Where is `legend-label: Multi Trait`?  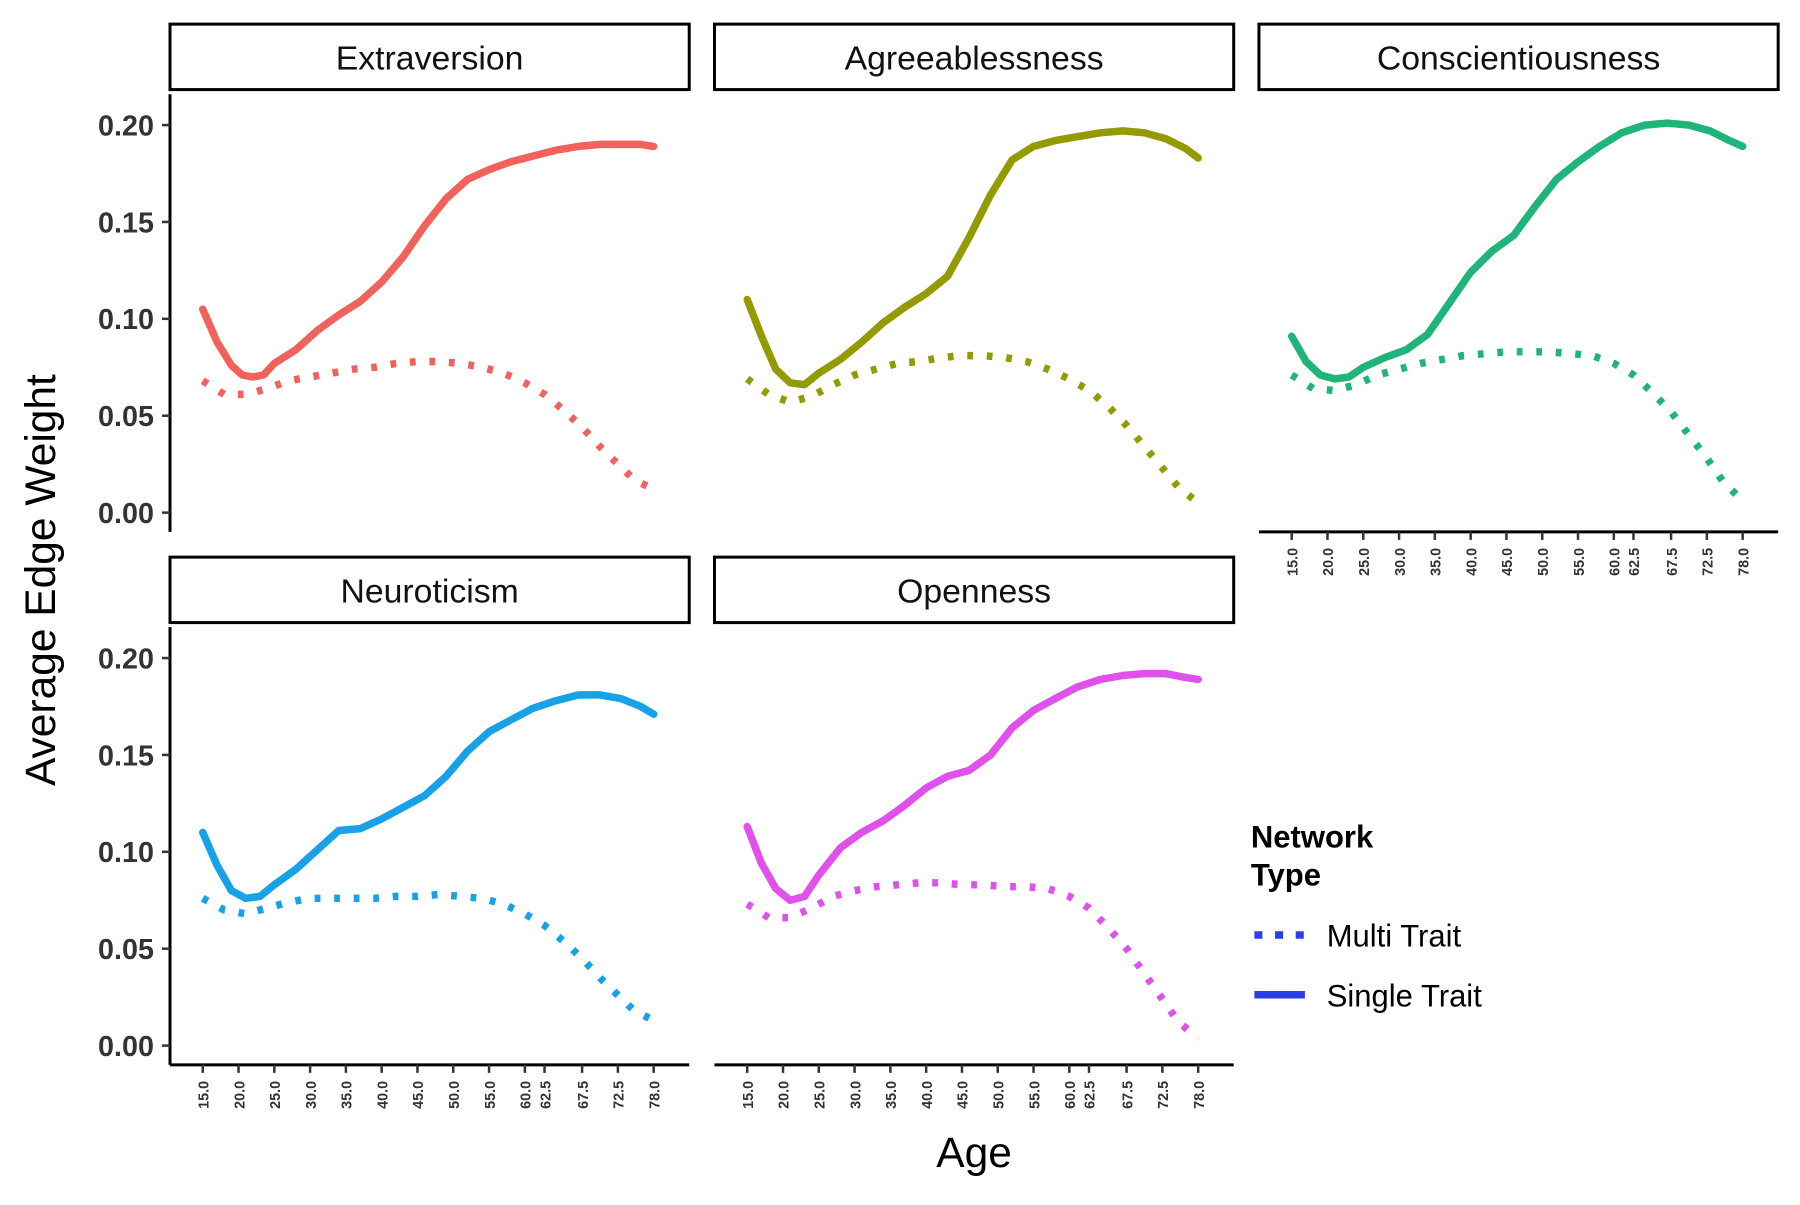 legend-label: Multi Trait is located at coordinates (1394, 936).